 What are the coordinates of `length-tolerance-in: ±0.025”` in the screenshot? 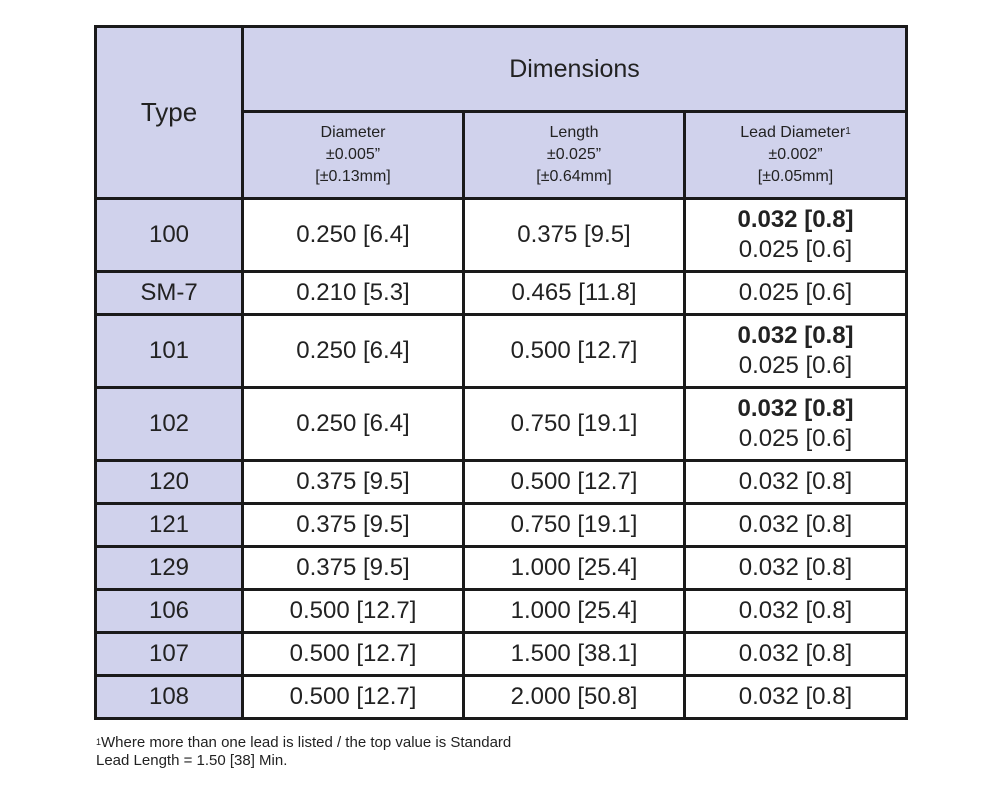 It's located at (574, 154).